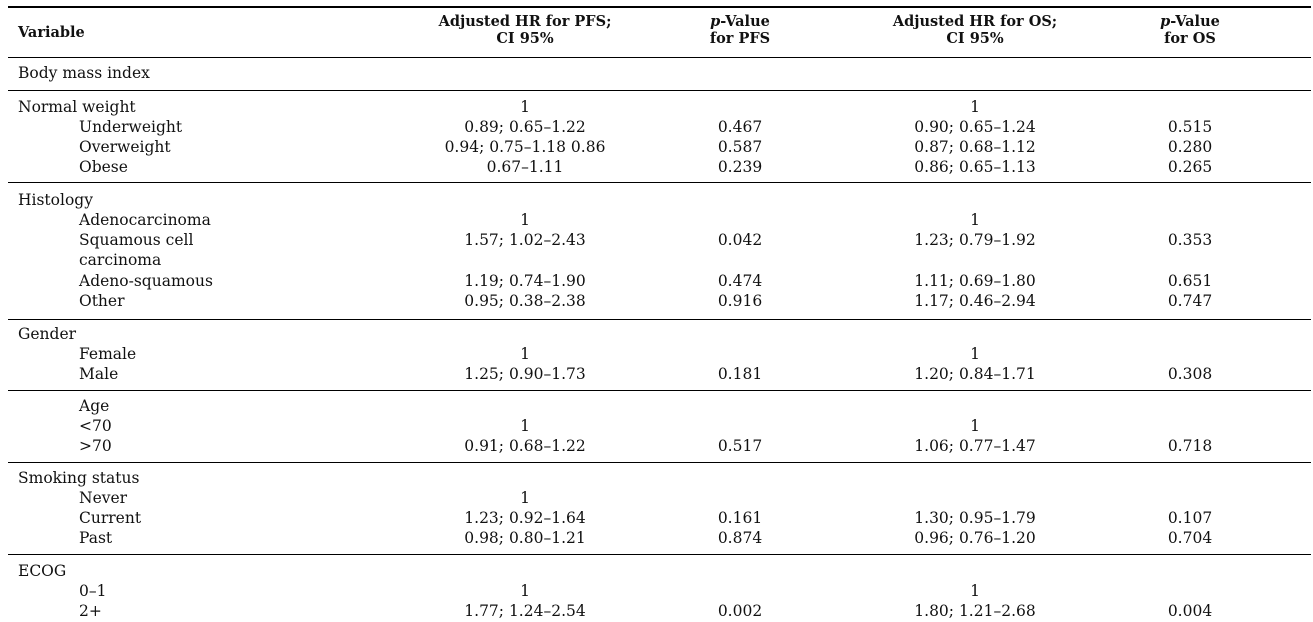 The image size is (1313, 622). I want to click on cell-hr-os: 0.96; 0.76–1.20, so click(975, 538).